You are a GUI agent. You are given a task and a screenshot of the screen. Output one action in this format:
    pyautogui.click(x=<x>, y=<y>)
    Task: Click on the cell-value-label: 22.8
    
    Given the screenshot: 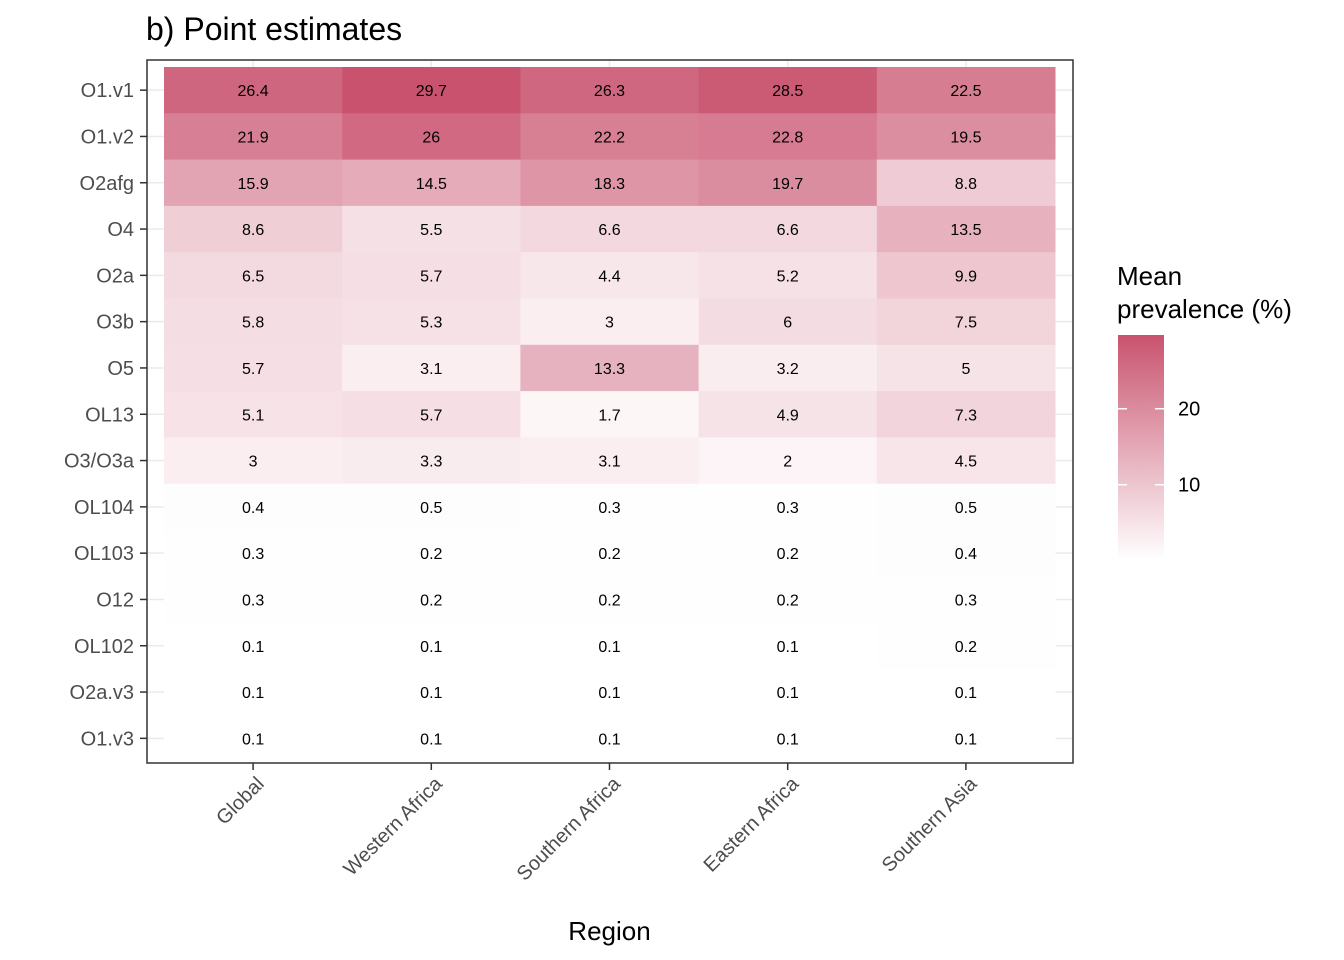 What is the action you would take?
    pyautogui.click(x=787, y=137)
    